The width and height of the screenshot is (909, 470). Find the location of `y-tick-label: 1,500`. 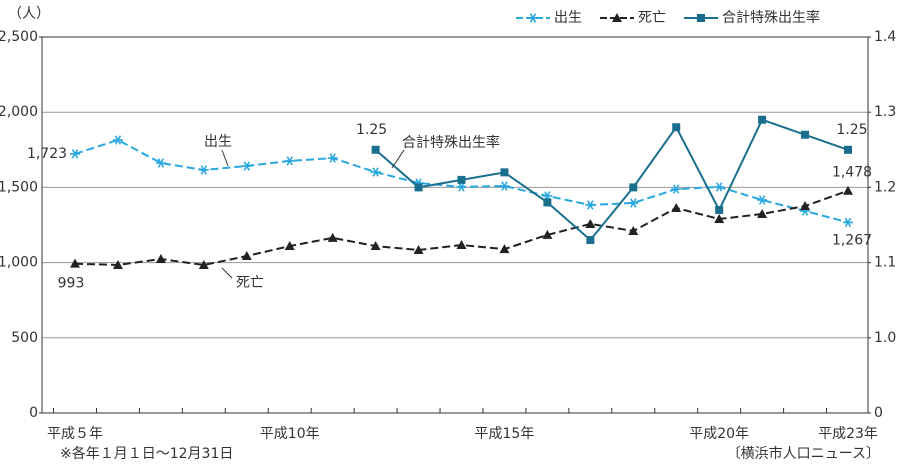

y-tick-label: 1,500 is located at coordinates (19, 187).